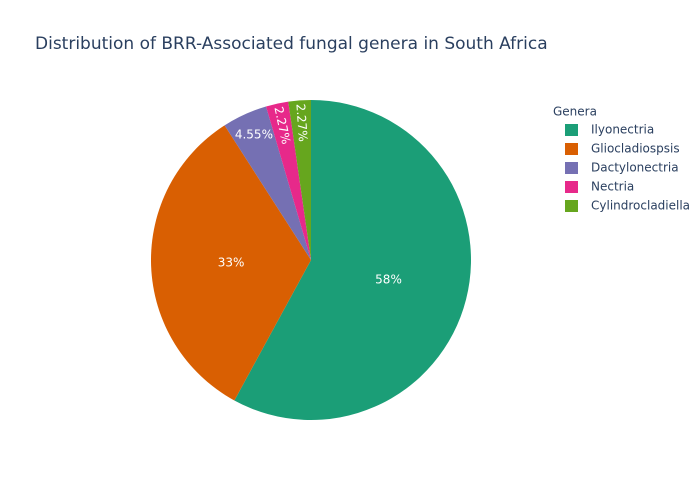  What do you see at coordinates (635, 168) in the screenshot?
I see `legend-label: Dactylonectria` at bounding box center [635, 168].